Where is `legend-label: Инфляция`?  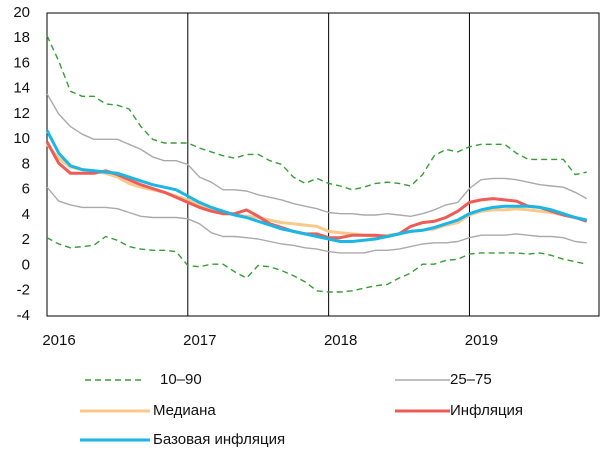 legend-label: Инфляция is located at coordinates (486, 410).